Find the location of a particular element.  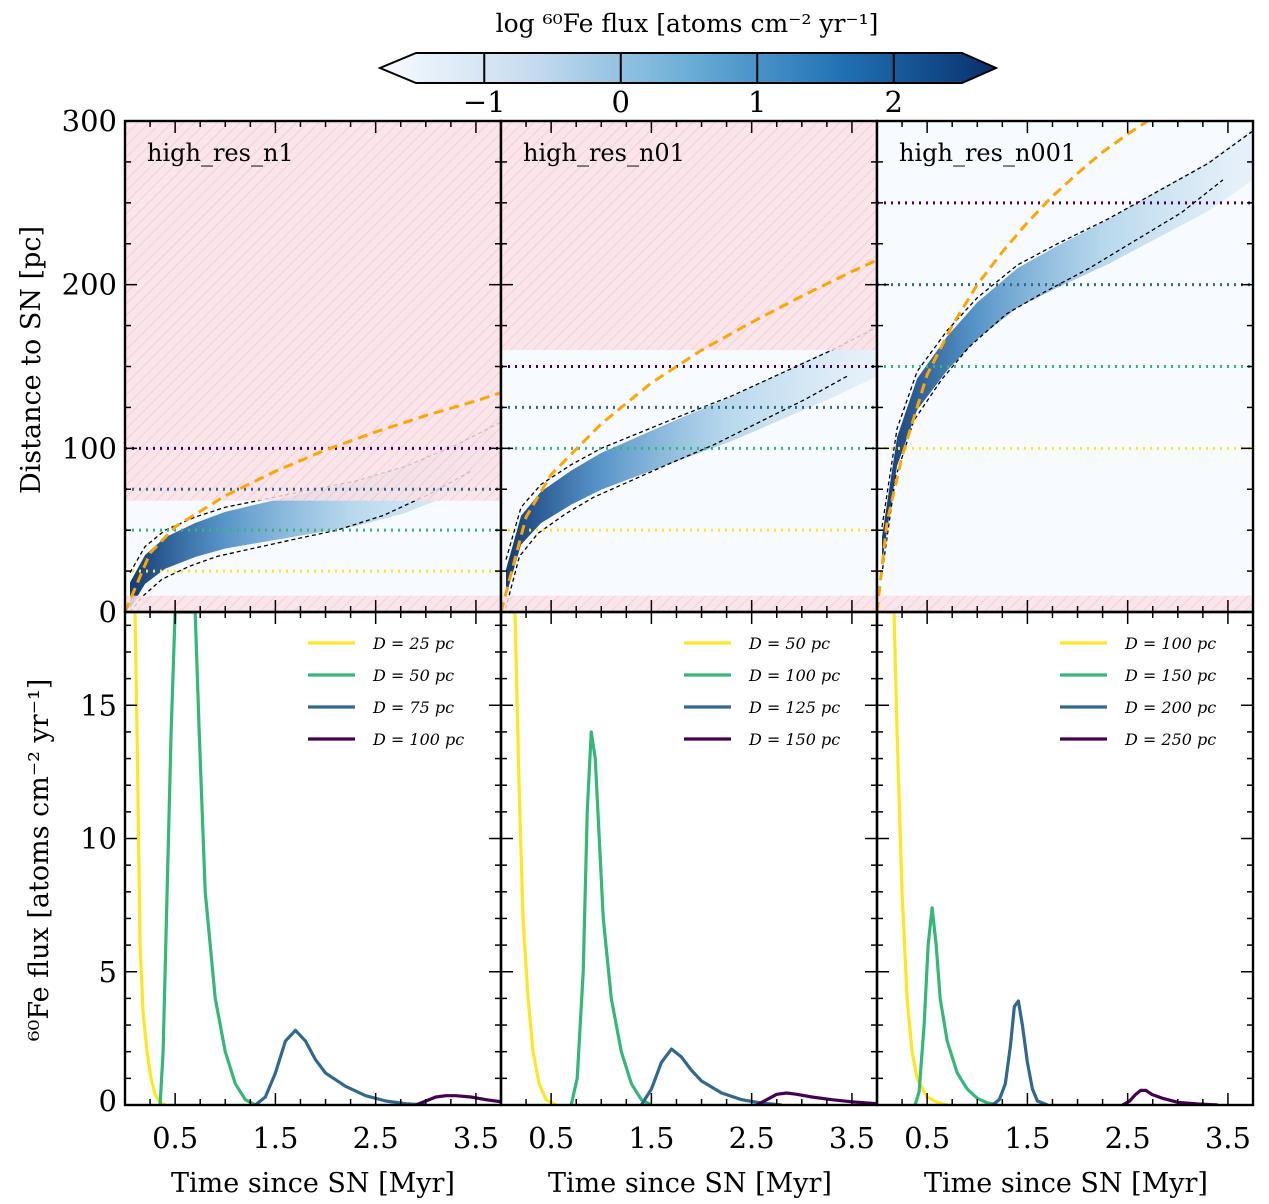

legend: D = 100 pc D = 150 pc D = 200 pc D = 250 pc is located at coordinates (1138, 691).